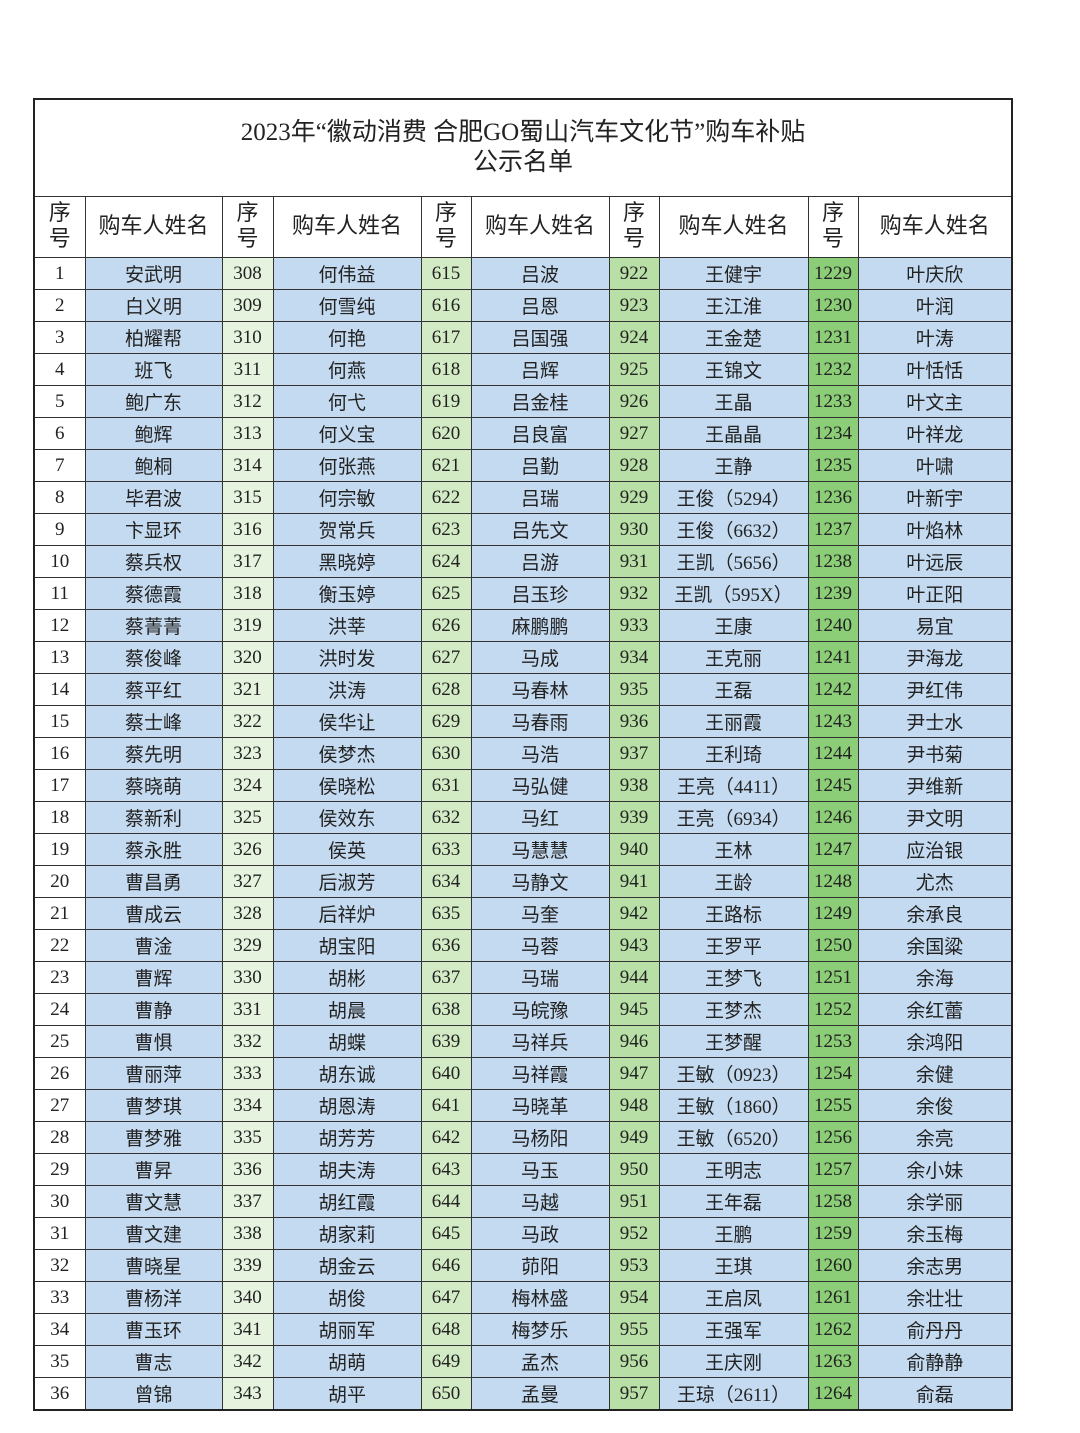  I want to click on seq-cell: 616, so click(446, 305).